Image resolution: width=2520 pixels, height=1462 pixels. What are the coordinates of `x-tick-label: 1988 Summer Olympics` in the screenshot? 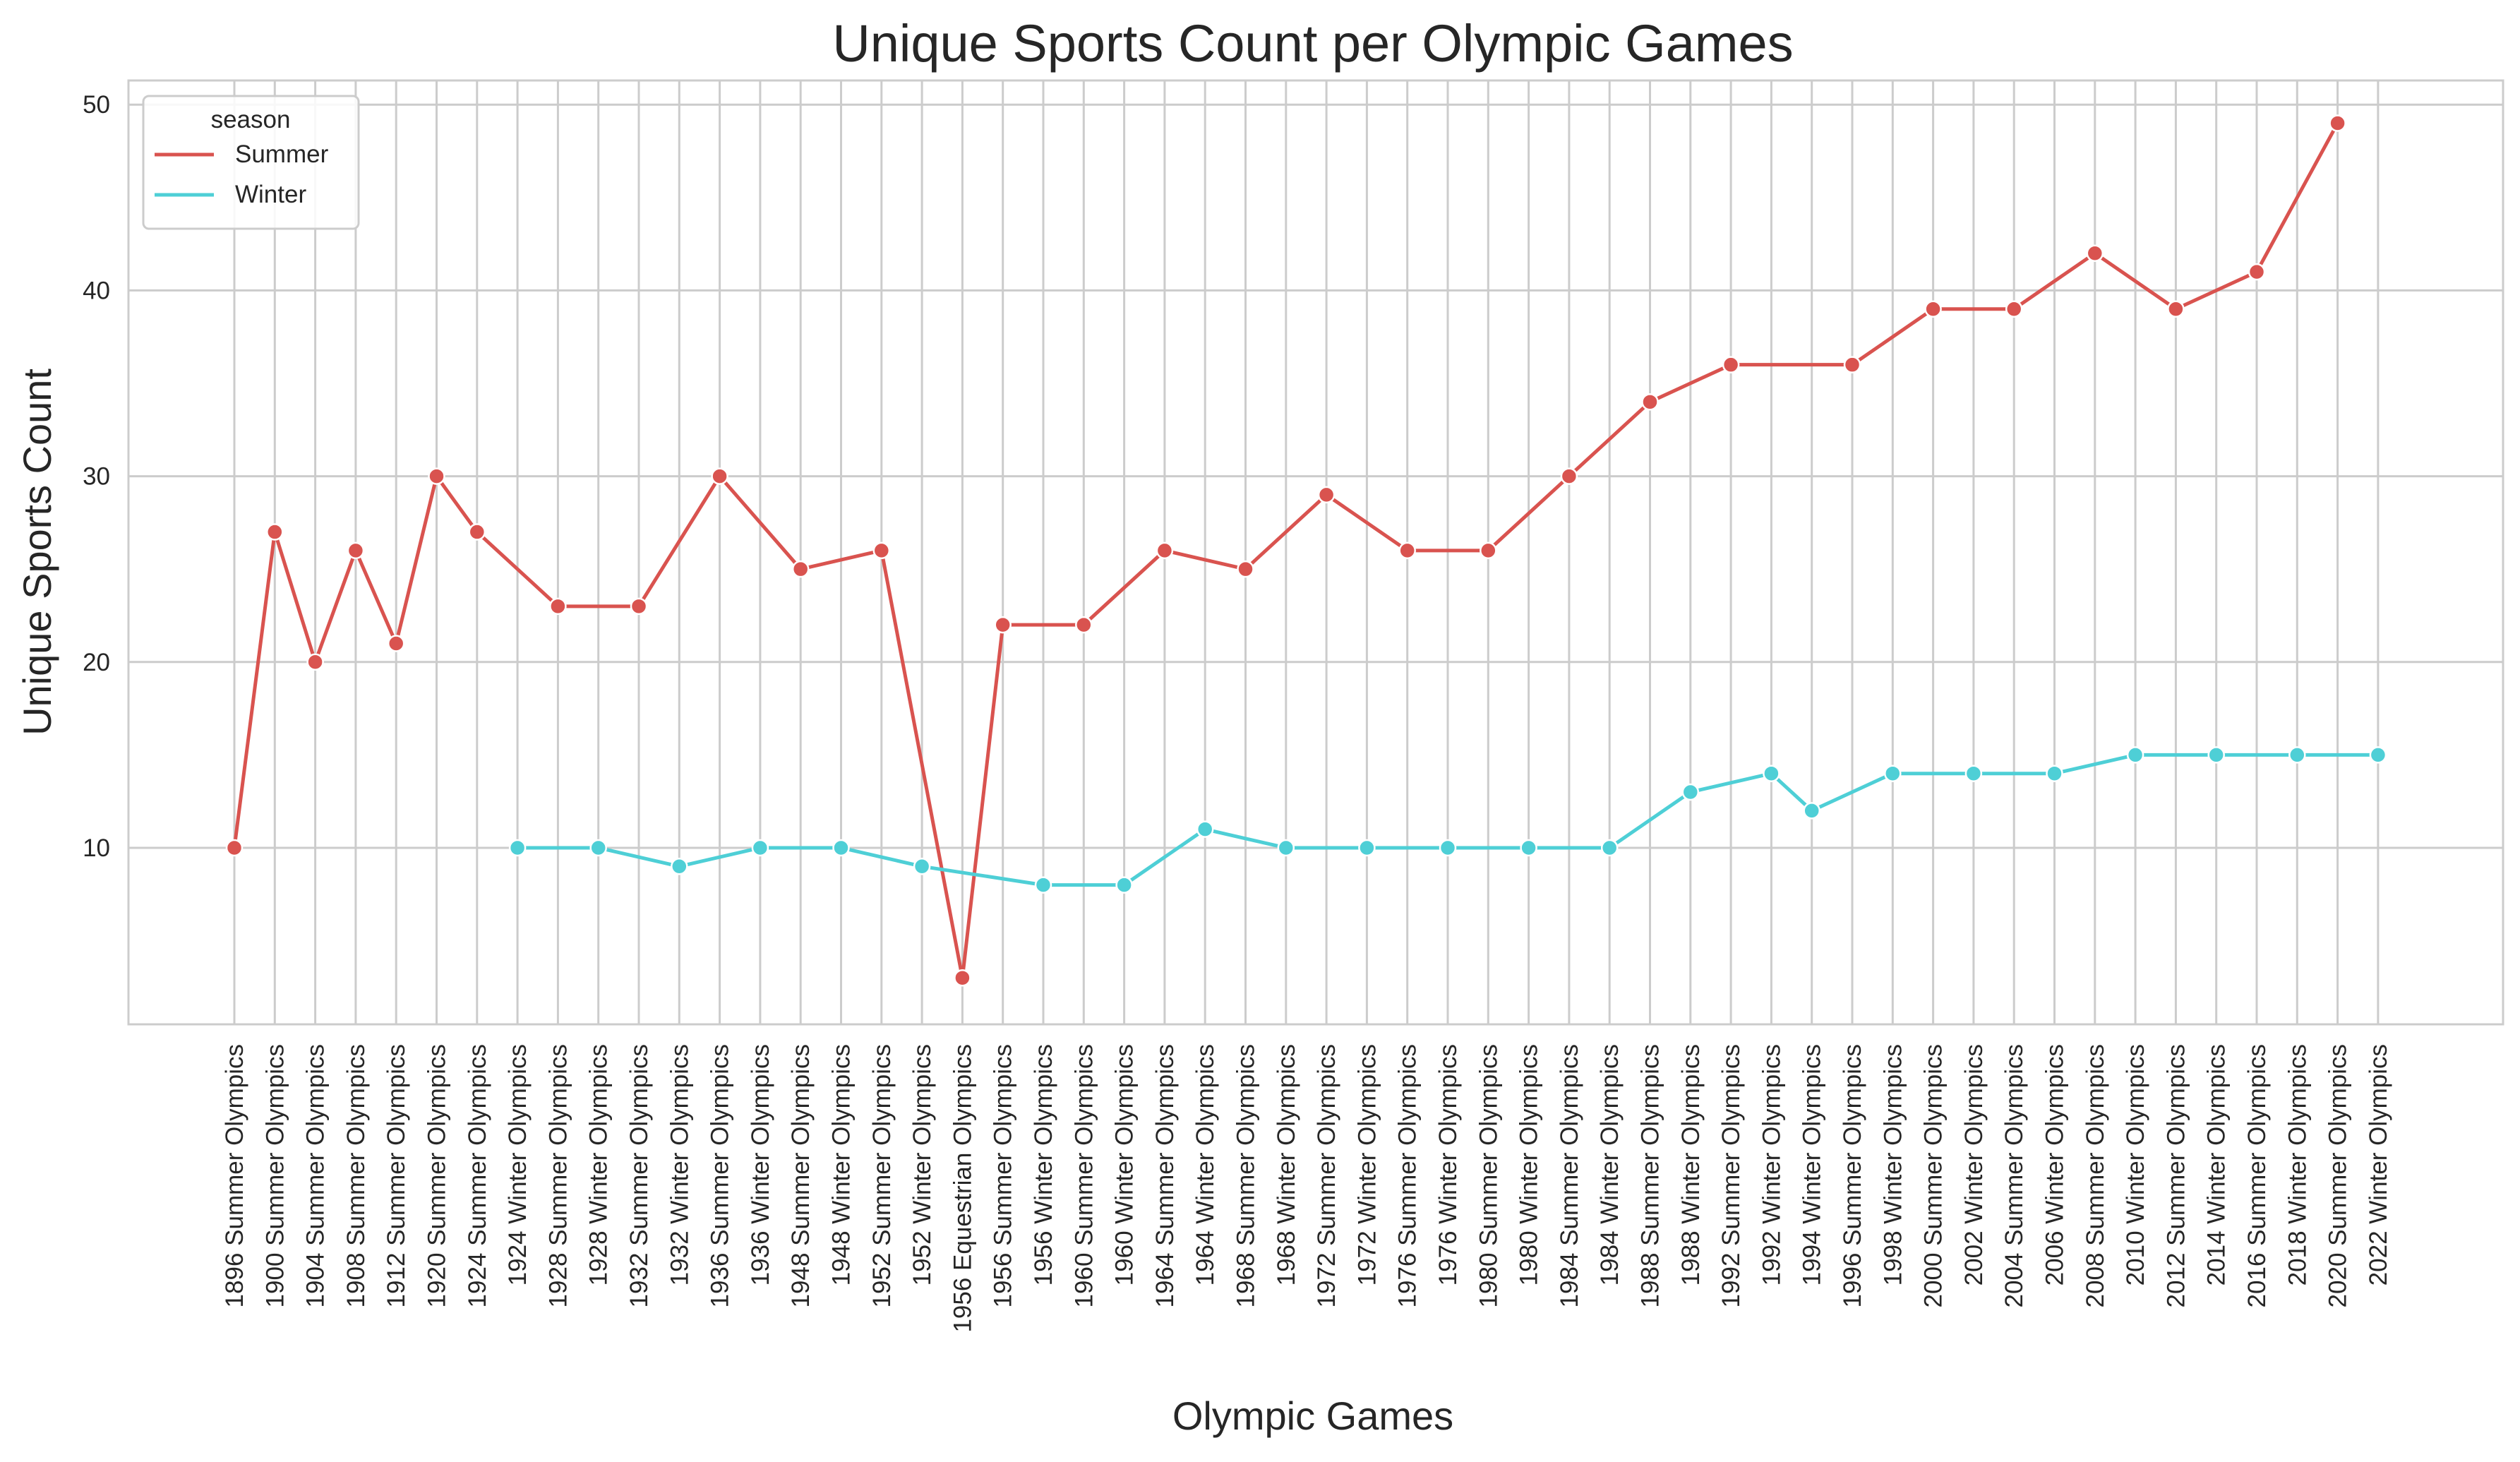 It's located at (1651, 1175).